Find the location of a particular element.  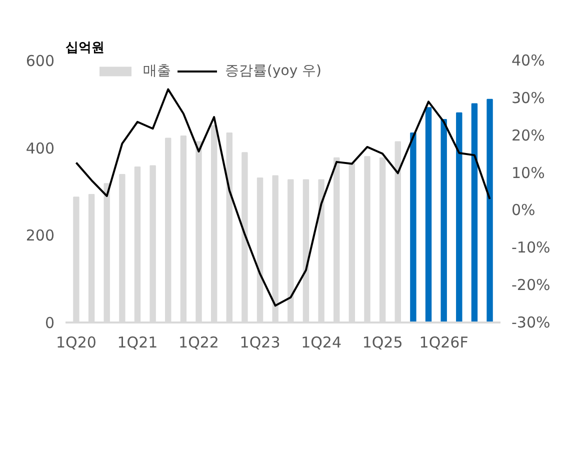

y2-tick-label: 0% is located at coordinates (524, 210).